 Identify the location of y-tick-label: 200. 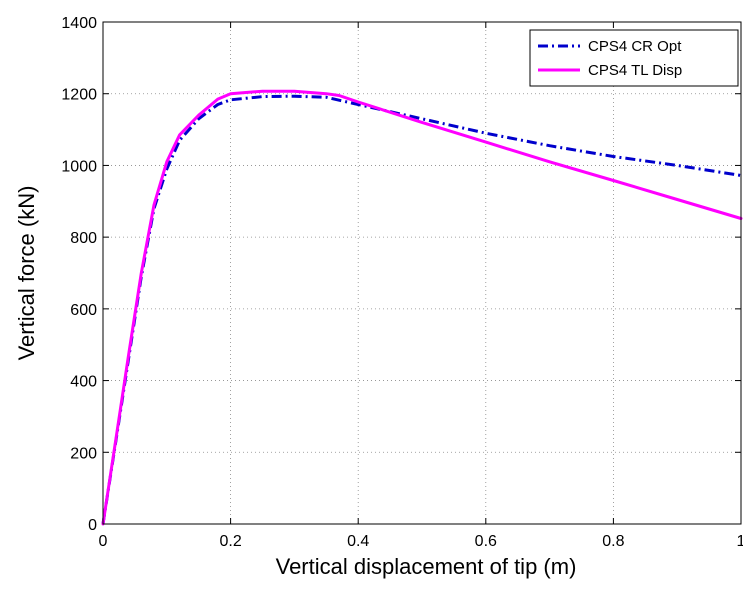
(83, 453).